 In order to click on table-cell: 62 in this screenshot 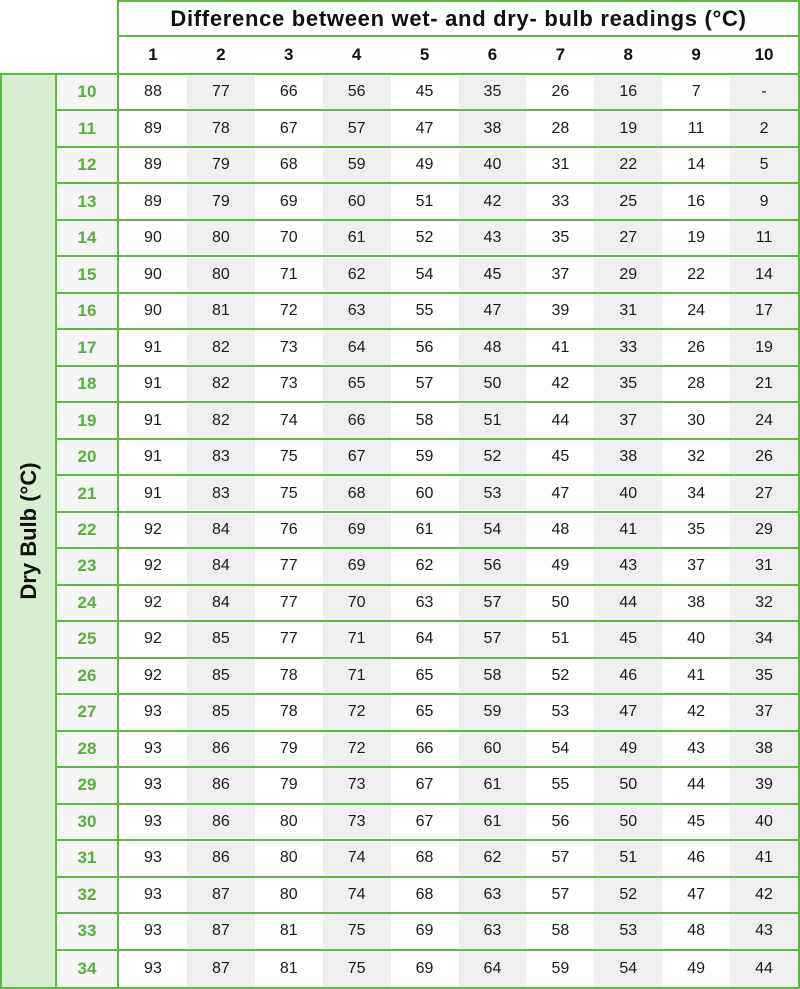, I will do `click(356, 275)`.